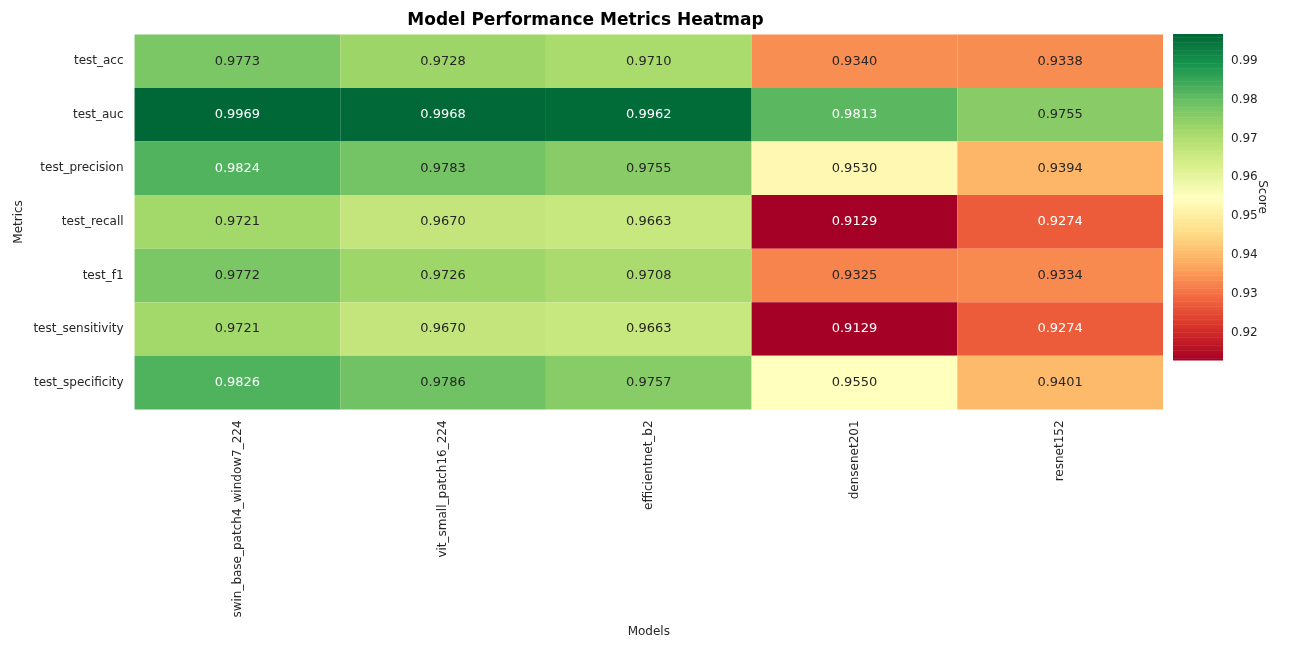  Describe the element at coordinates (237, 60) in the screenshot. I see `data-label: 0.9773` at that location.